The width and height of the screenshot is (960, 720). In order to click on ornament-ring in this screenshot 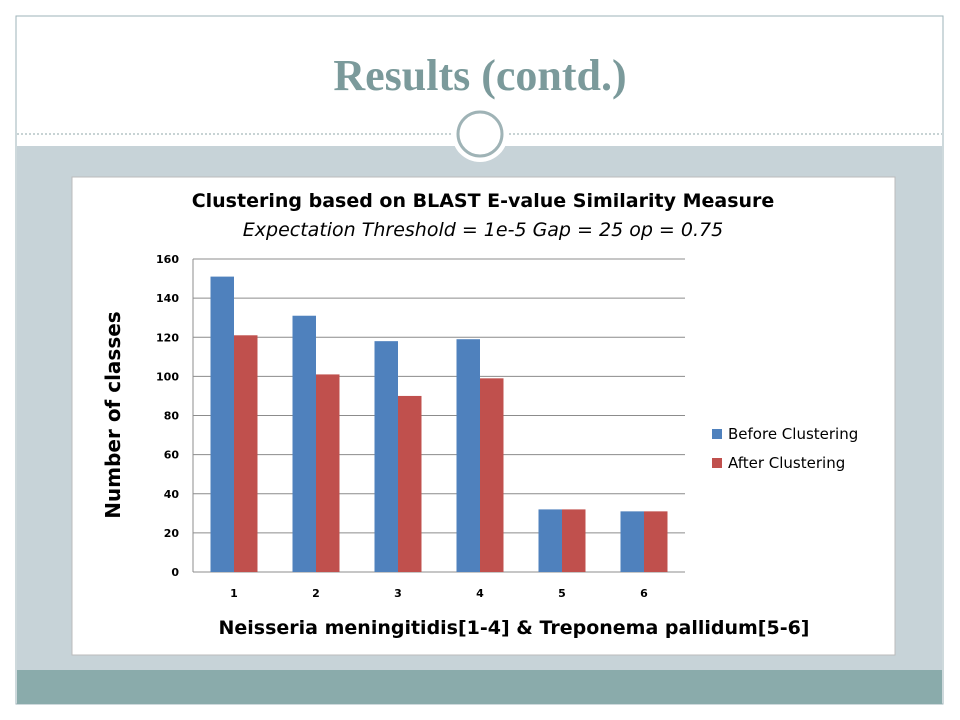, I will do `click(480, 134)`.